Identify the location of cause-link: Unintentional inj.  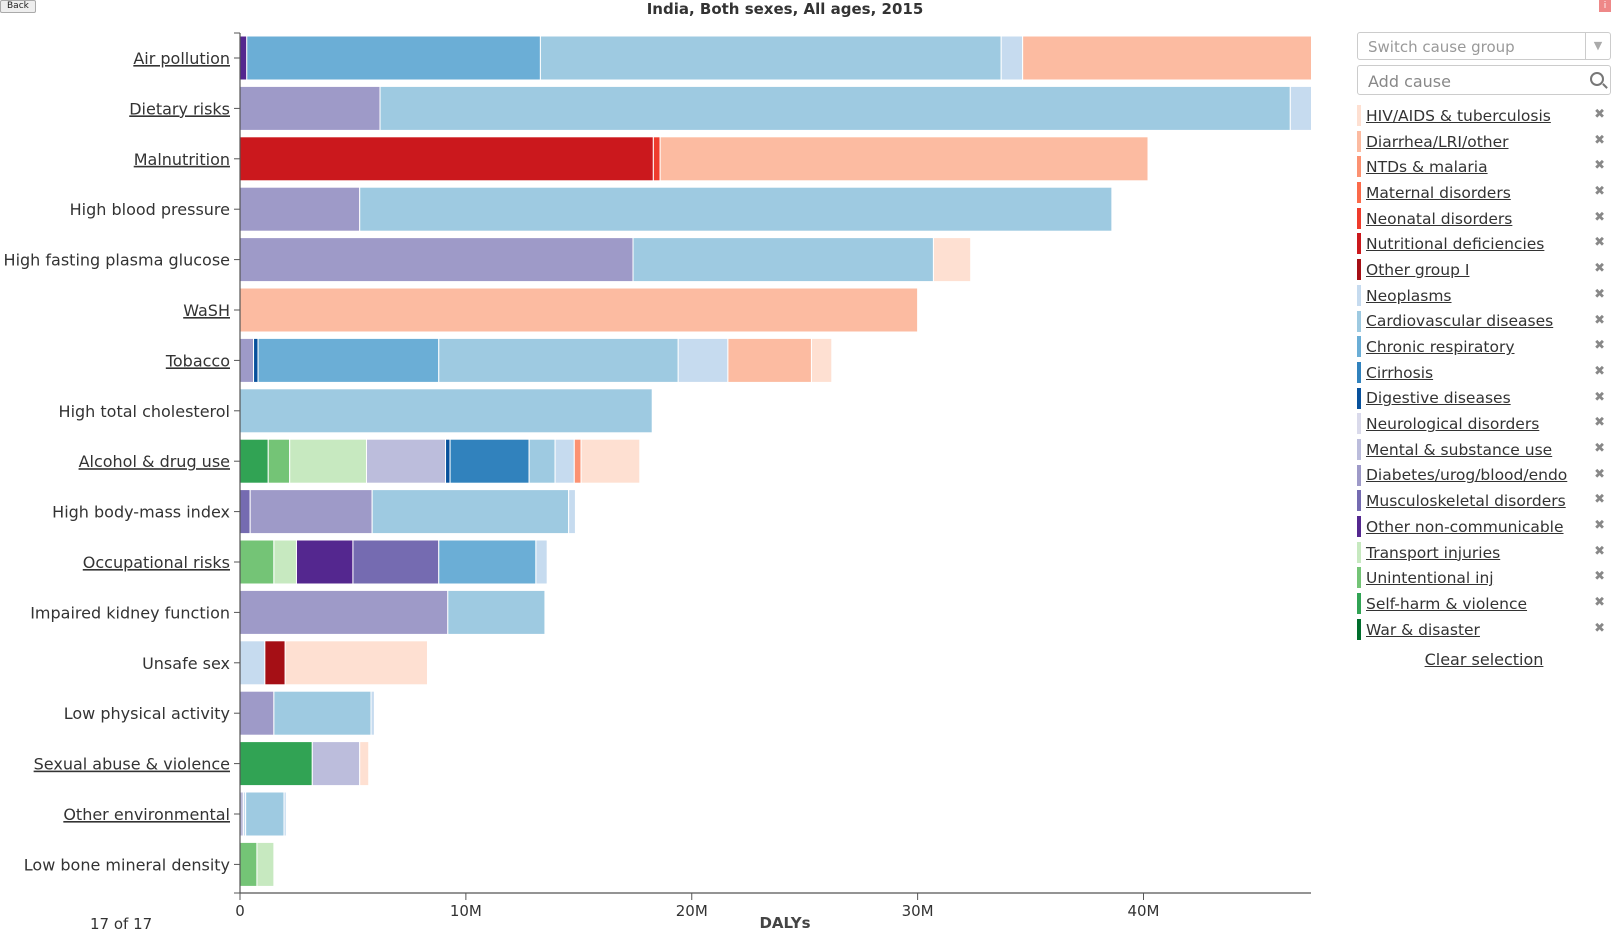
(1430, 578).